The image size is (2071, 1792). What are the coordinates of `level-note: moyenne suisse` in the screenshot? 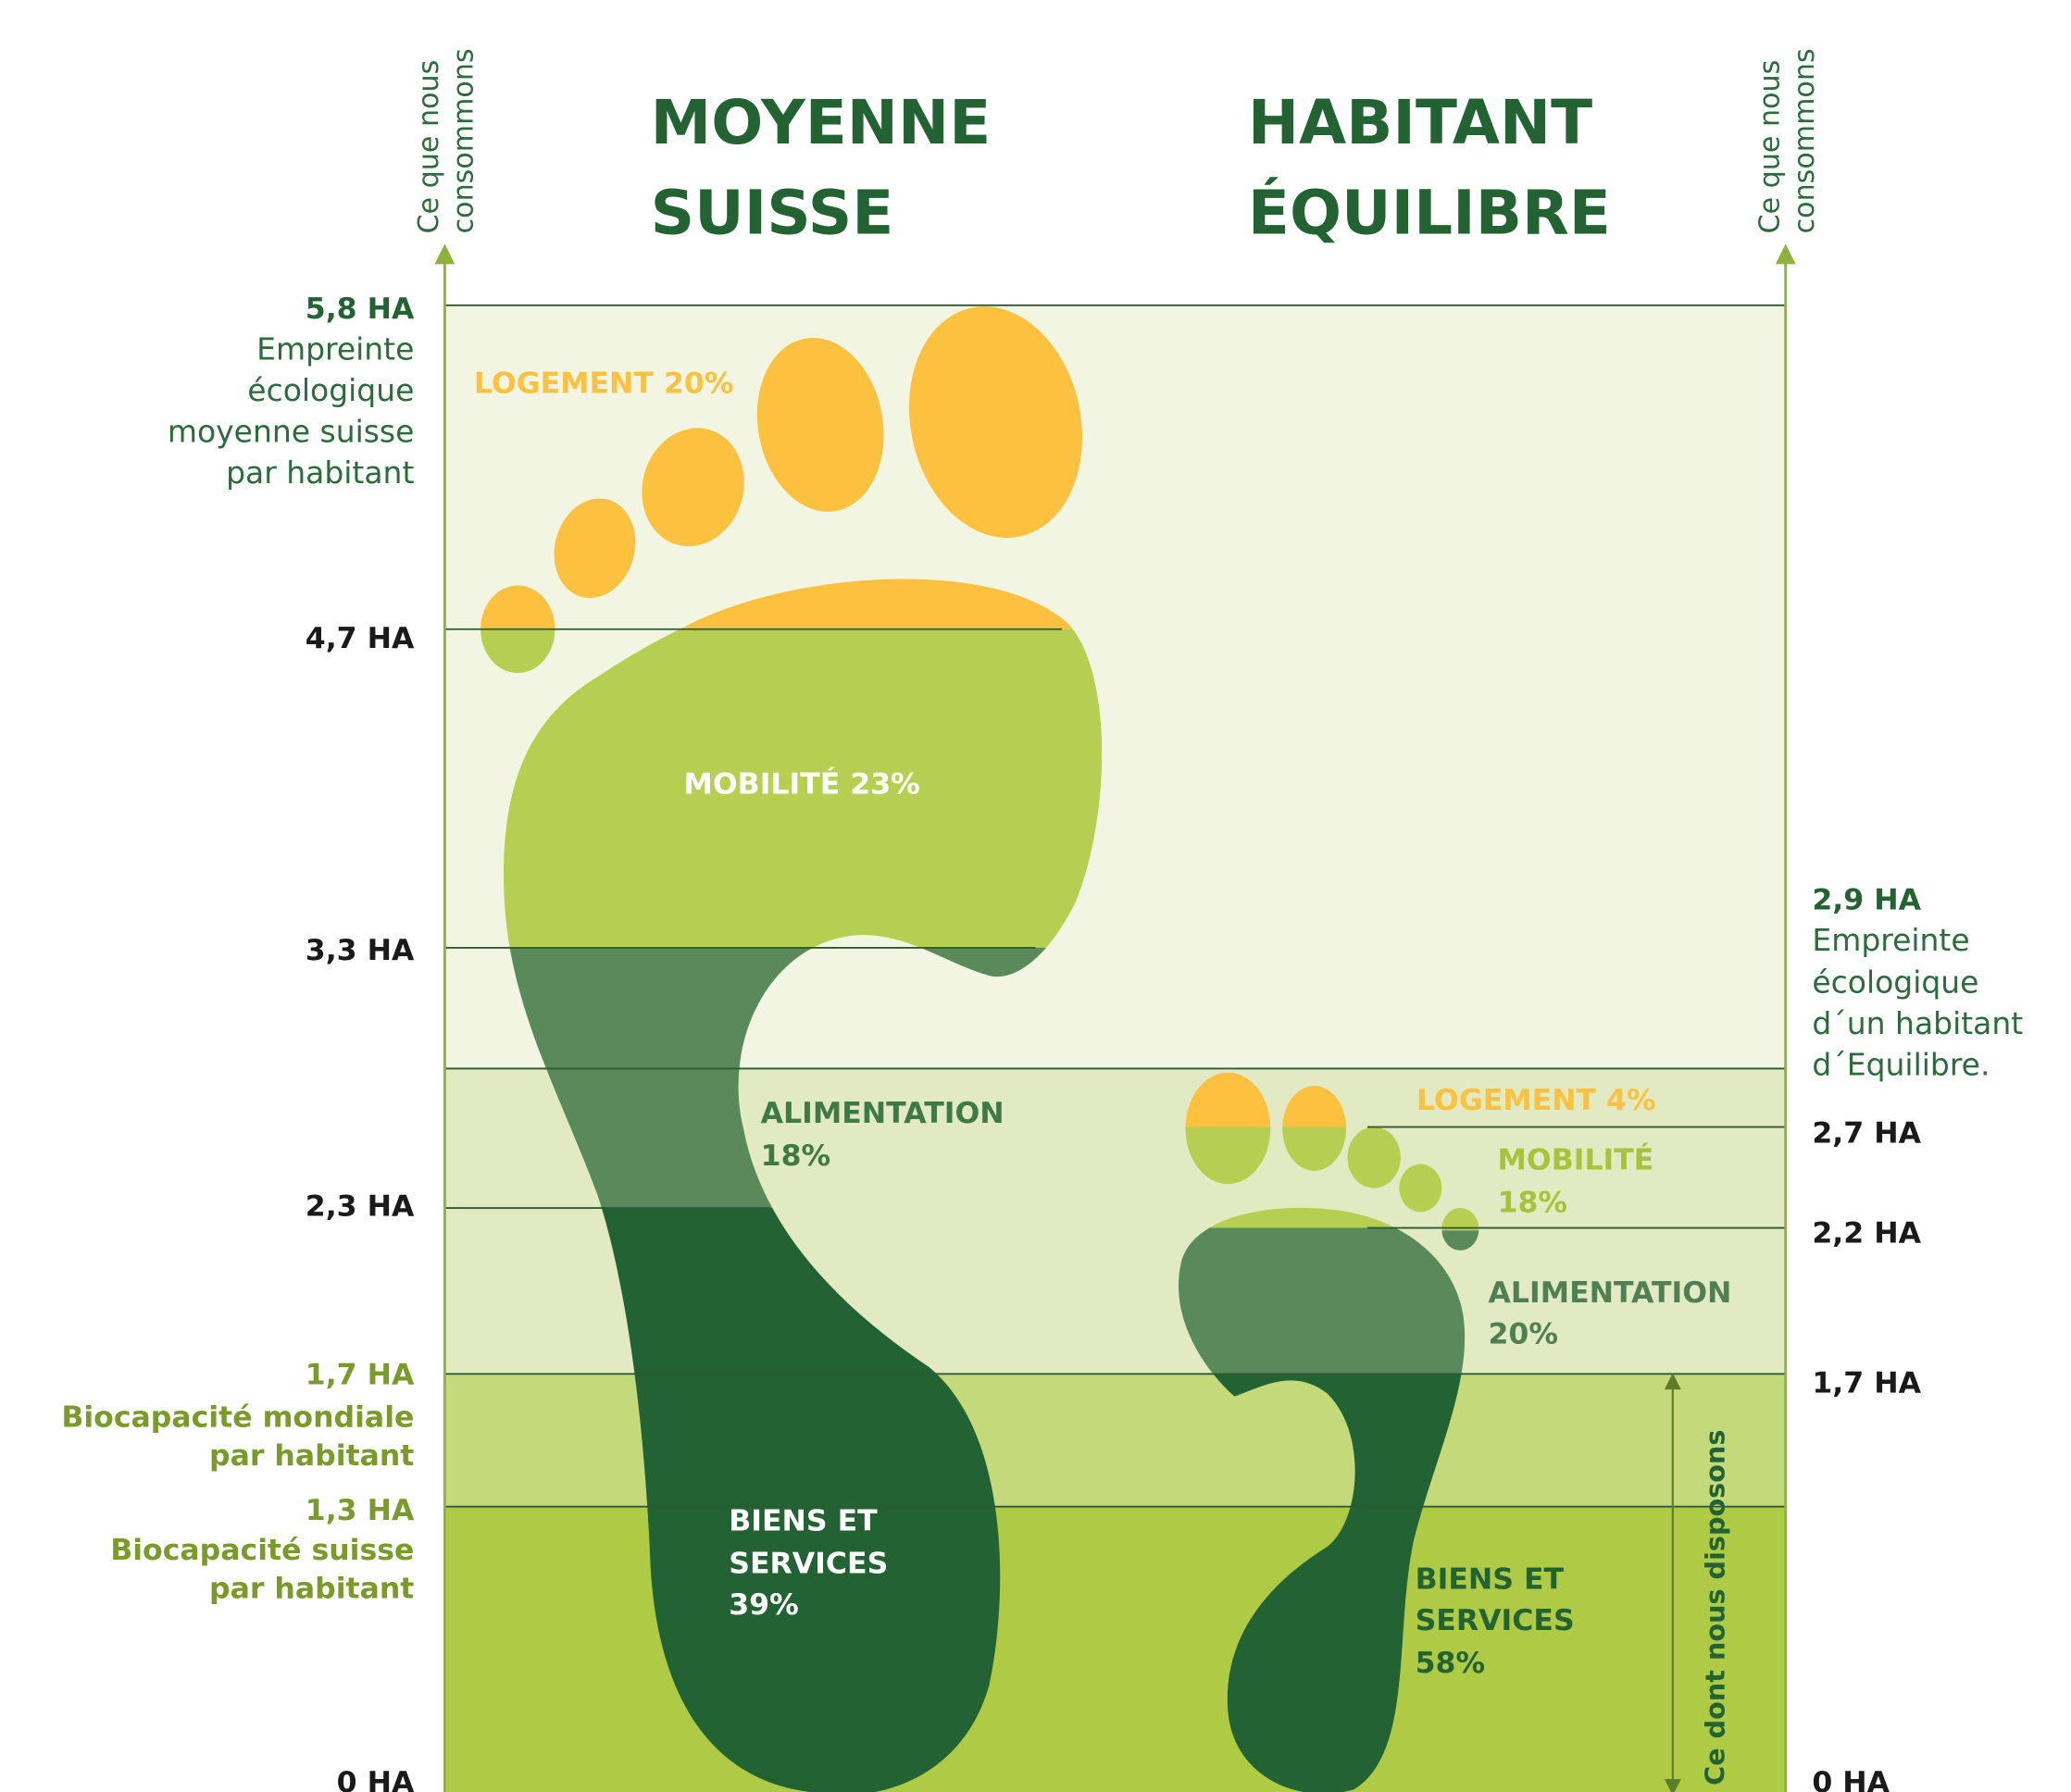 It's located at (291, 432).